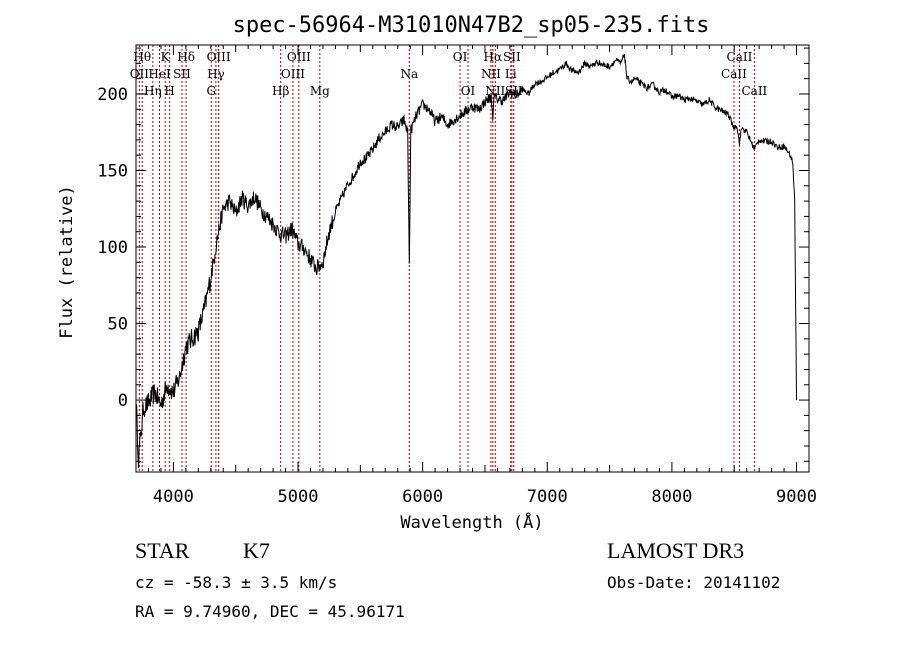 The image size is (900, 649). I want to click on coordinates-text: RA = 9.74960, DEC = 45.96171, so click(270, 611).